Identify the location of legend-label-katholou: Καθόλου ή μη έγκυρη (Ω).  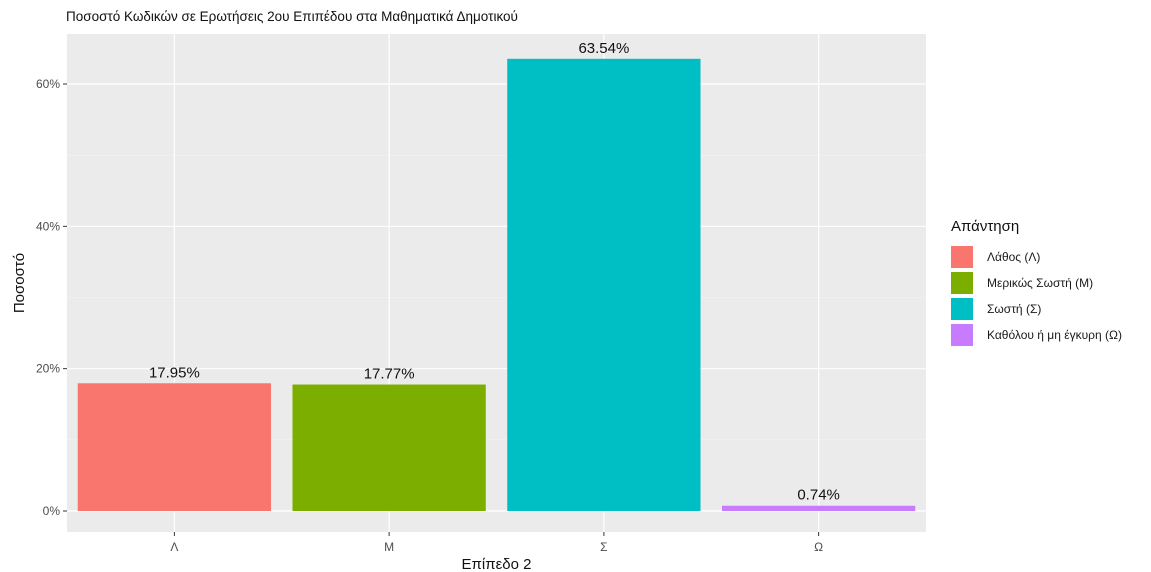
(1054, 335).